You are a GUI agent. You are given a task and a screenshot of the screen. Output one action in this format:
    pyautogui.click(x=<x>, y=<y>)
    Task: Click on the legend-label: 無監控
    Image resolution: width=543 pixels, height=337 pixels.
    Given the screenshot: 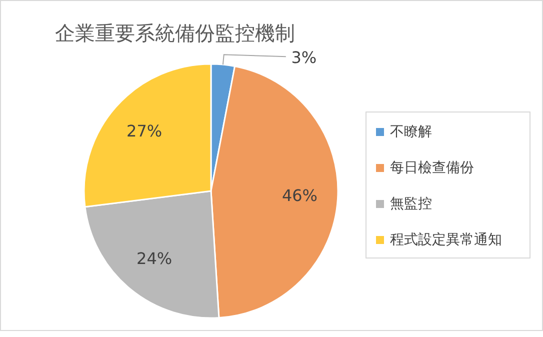 What is the action you would take?
    pyautogui.click(x=411, y=204)
    